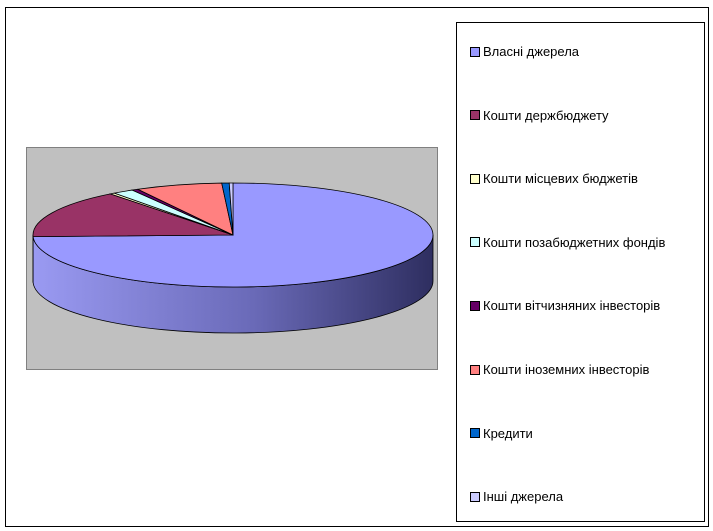 This screenshot has width=713, height=531. What do you see at coordinates (508, 433) in the screenshot?
I see `legend-label: Кредити` at bounding box center [508, 433].